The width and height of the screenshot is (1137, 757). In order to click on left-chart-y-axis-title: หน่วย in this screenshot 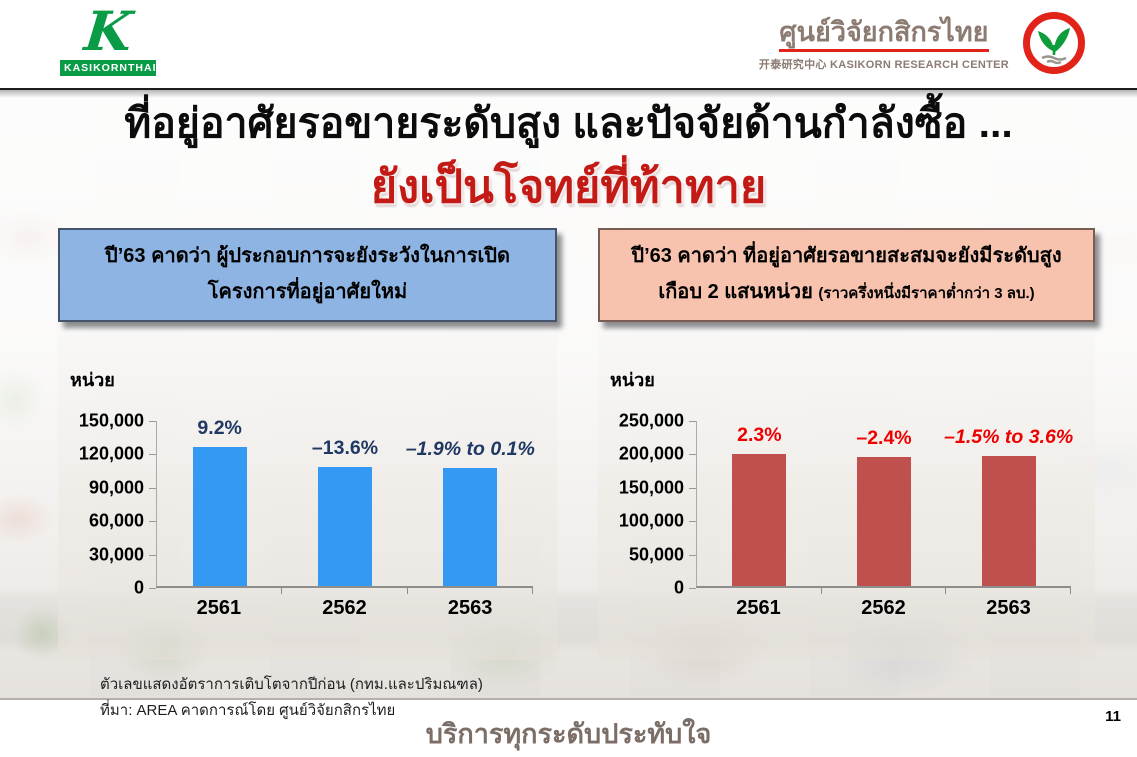, I will do `click(92, 380)`.